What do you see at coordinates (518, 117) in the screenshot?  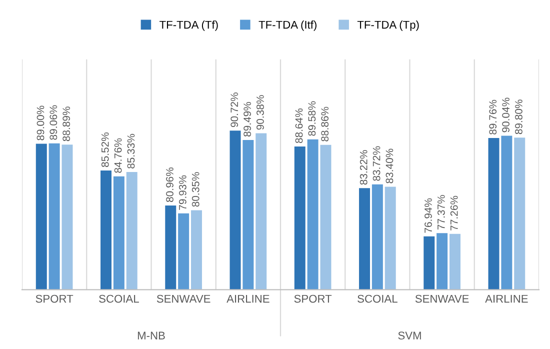 I see `data-label: 89.80%` at bounding box center [518, 117].